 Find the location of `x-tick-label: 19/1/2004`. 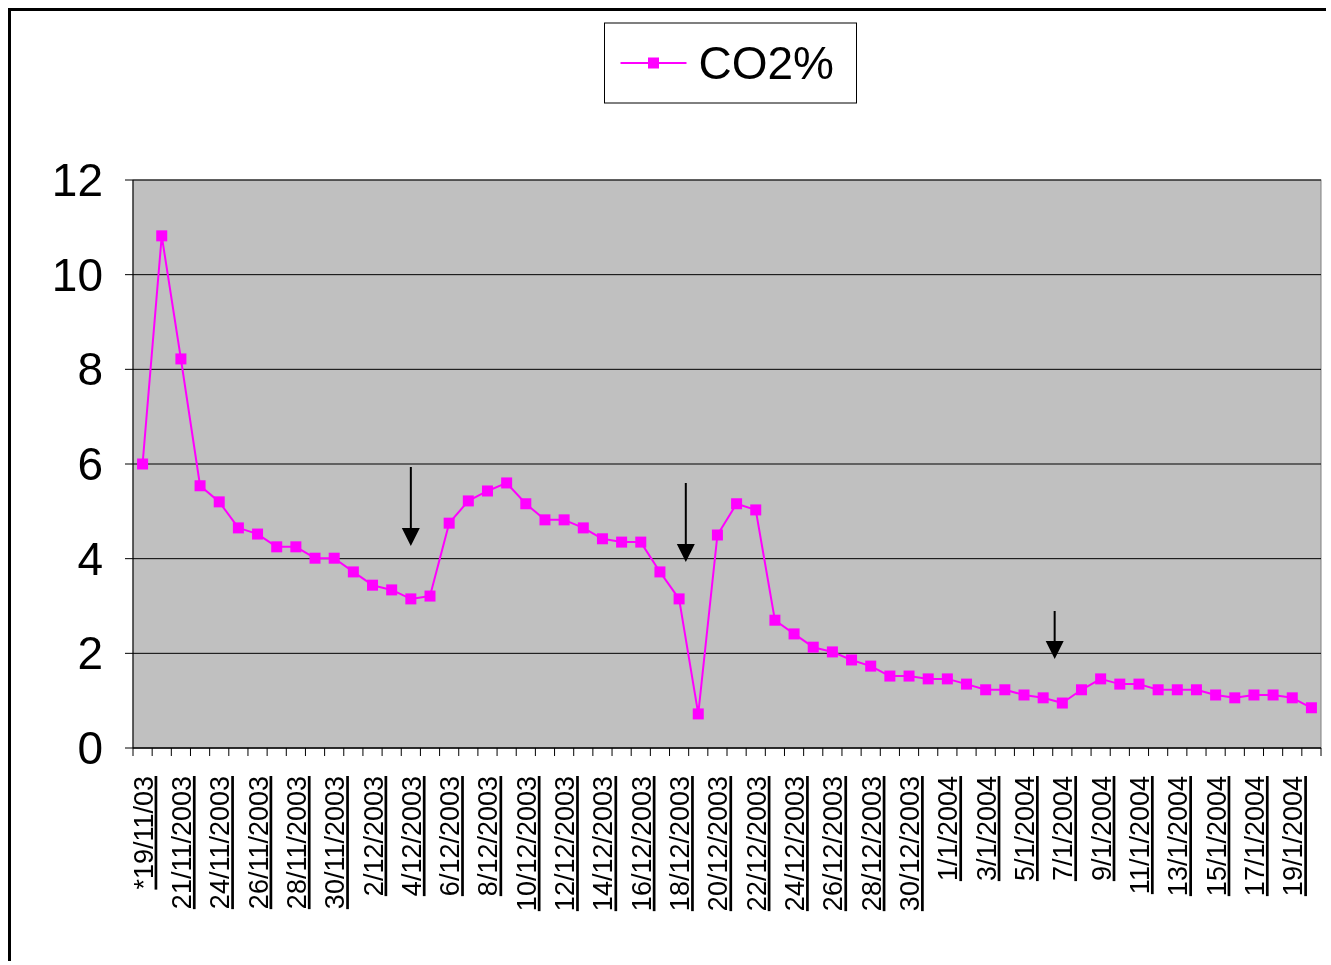

x-tick-label: 19/1/2004 is located at coordinates (1293, 836).